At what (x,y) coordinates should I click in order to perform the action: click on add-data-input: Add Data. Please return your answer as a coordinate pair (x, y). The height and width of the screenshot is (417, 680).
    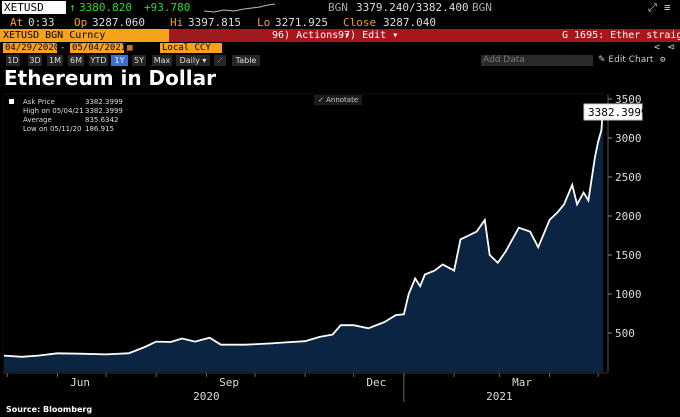
    Looking at the image, I should click on (537, 60).